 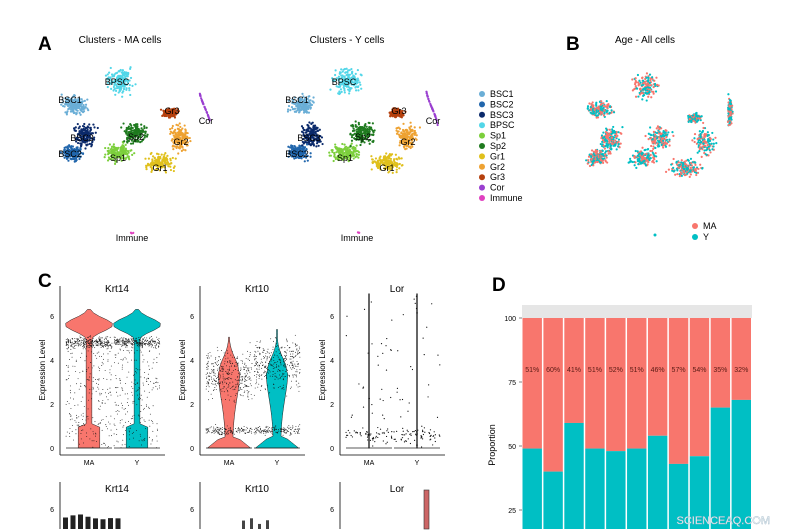 What do you see at coordinates (704, 231) in the screenshot?
I see `age-legend: MAY` at bounding box center [704, 231].